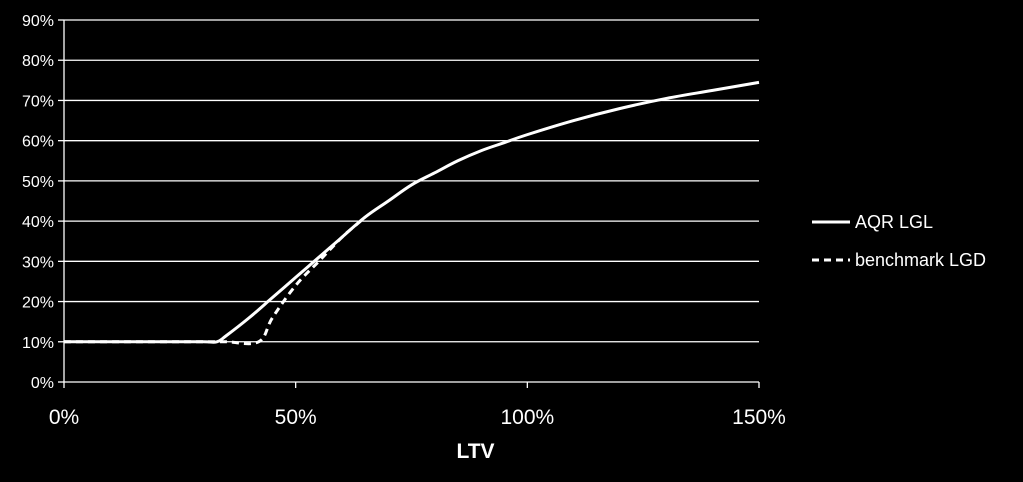  I want to click on legend-label-1: AQR LGL, so click(894, 222).